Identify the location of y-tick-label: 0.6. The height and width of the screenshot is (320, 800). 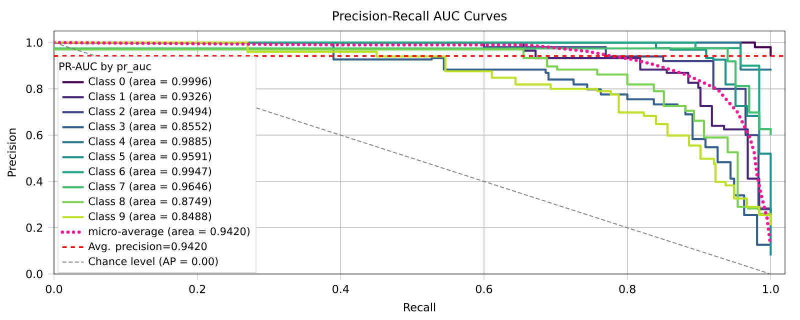
(34, 135).